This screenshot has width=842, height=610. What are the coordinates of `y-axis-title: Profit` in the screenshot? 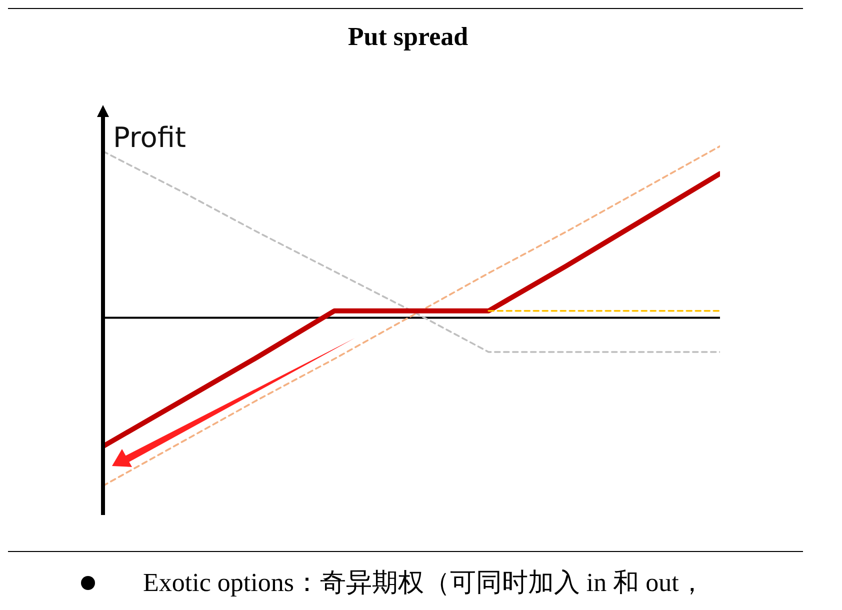 It's located at (149, 137).